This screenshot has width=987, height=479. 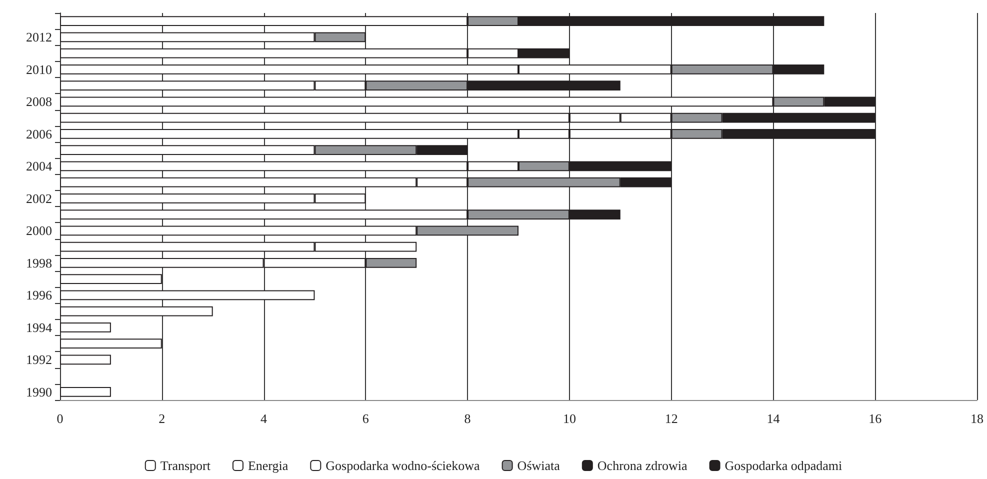 I want to click on x-tick-label: 12, so click(x=671, y=418).